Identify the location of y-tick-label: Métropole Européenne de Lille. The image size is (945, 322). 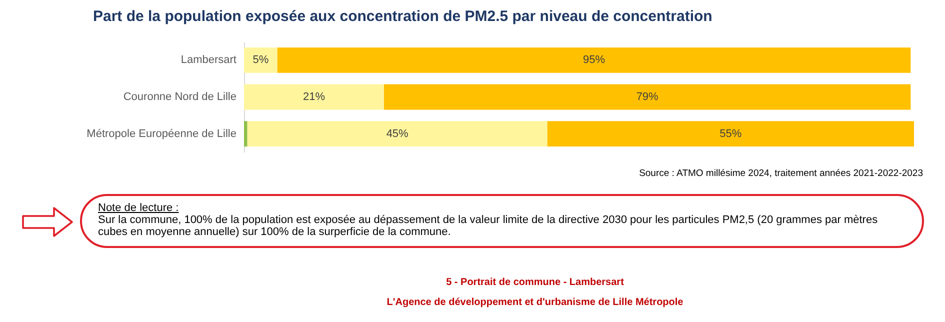
(161, 134).